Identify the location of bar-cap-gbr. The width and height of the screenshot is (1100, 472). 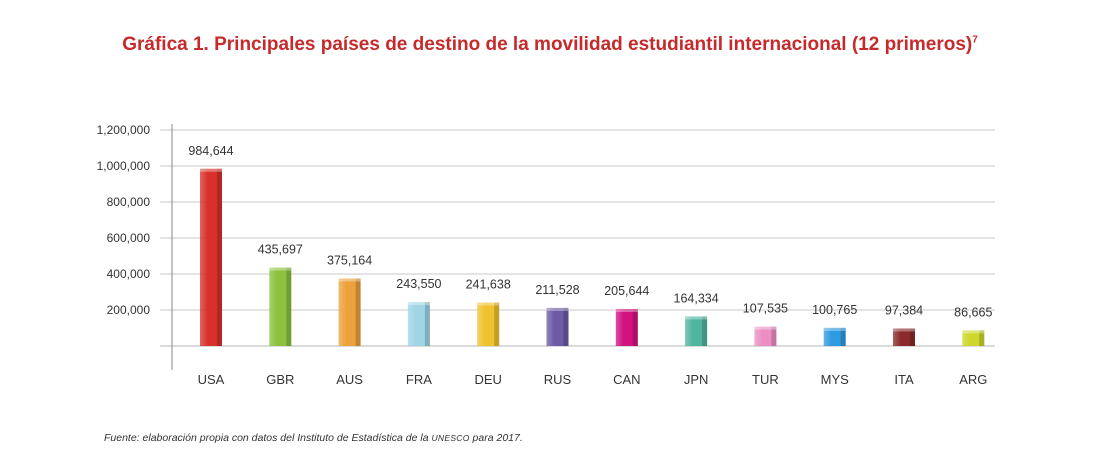
(280, 269).